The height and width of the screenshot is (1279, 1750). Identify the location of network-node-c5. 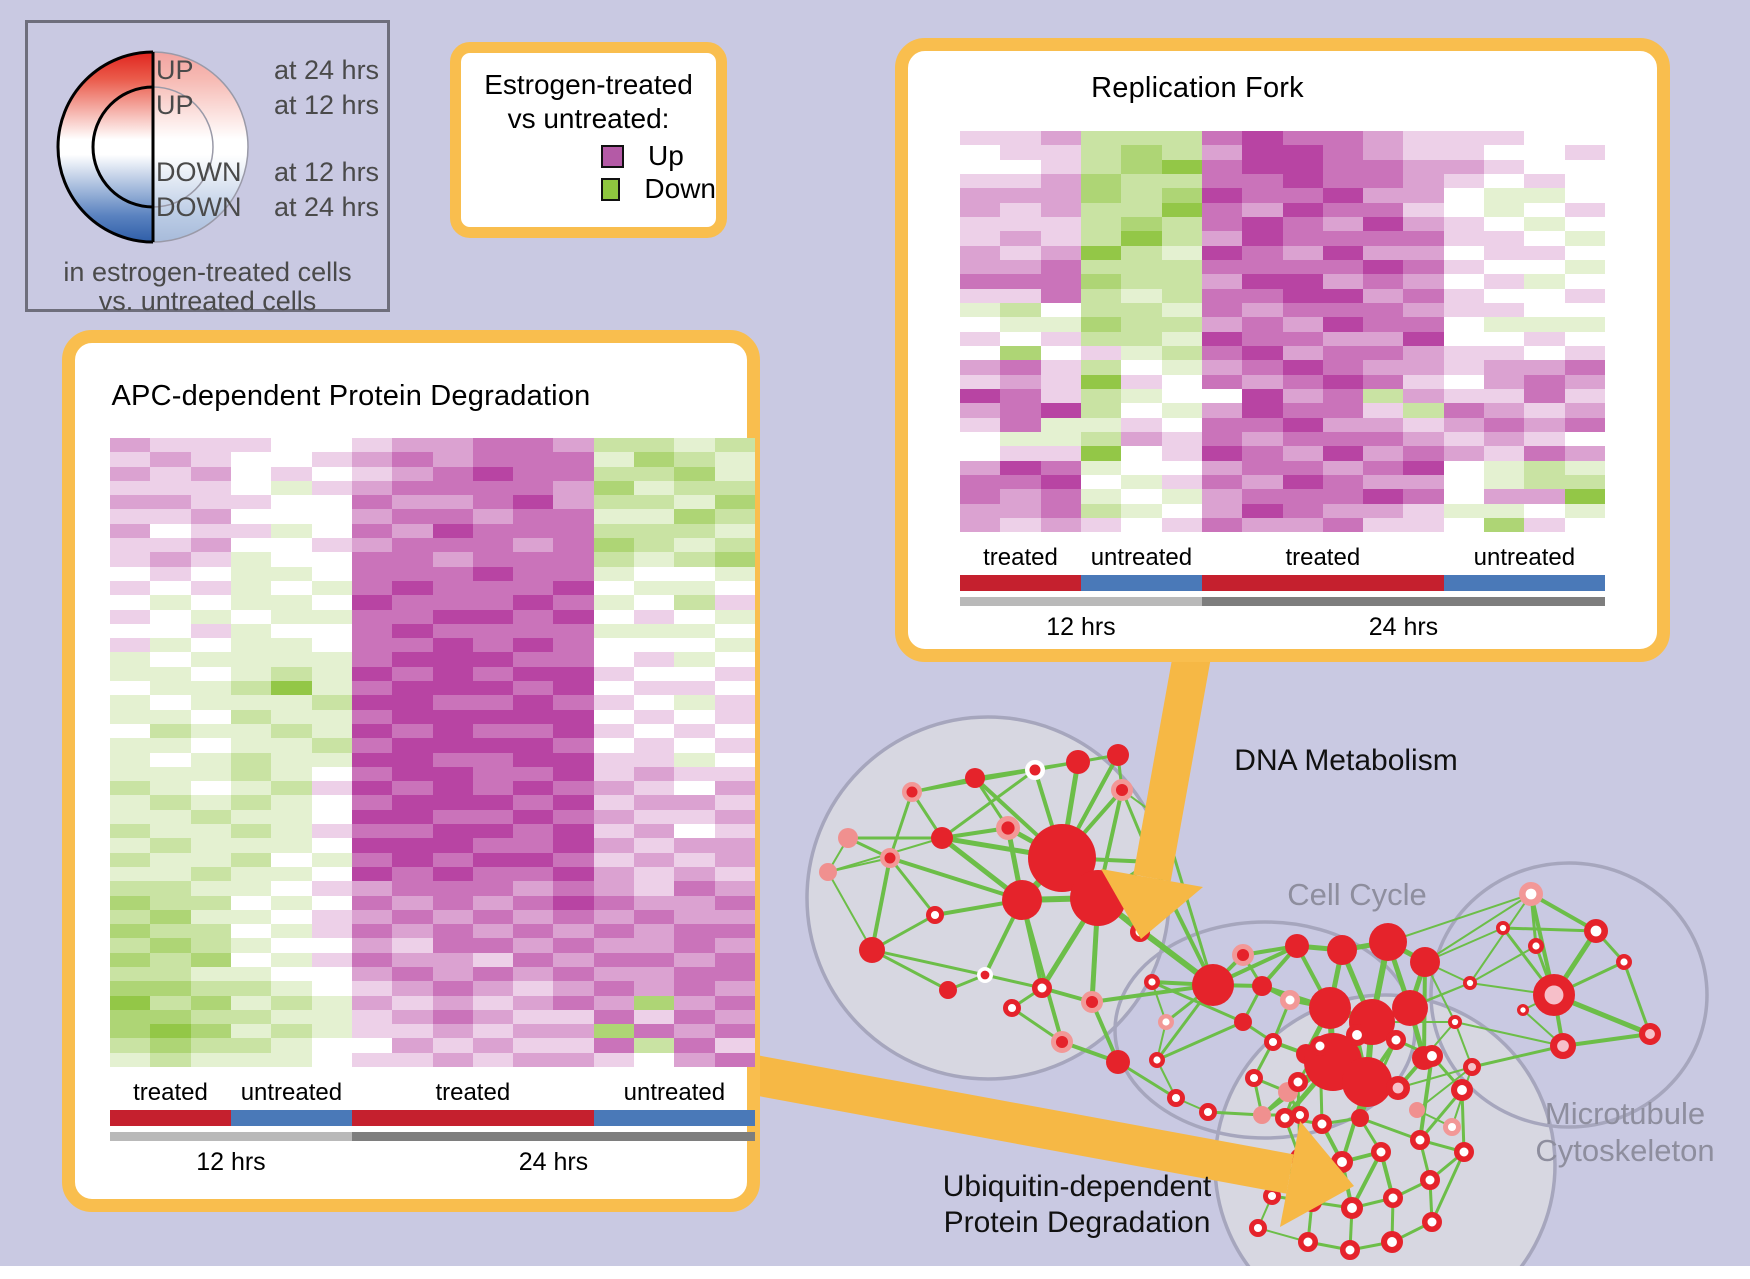
(1242, 954).